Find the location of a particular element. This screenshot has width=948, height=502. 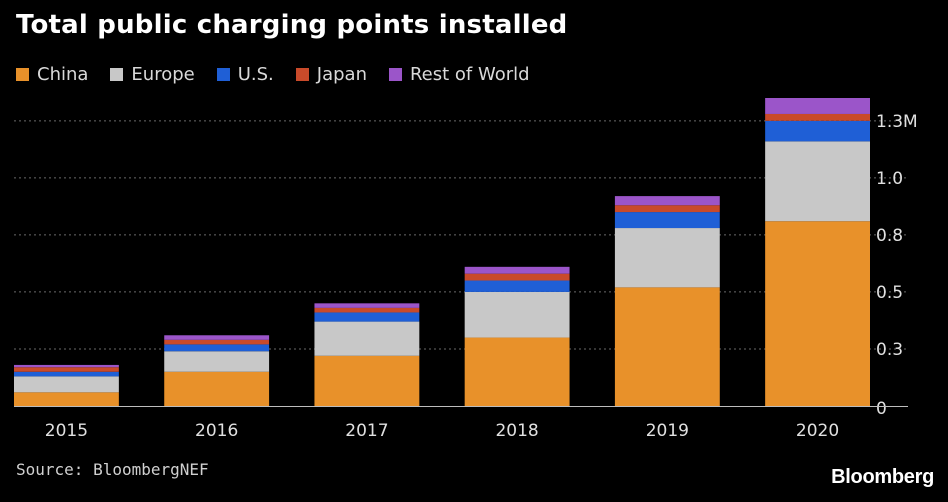

legend-item-china: China is located at coordinates (52, 74).